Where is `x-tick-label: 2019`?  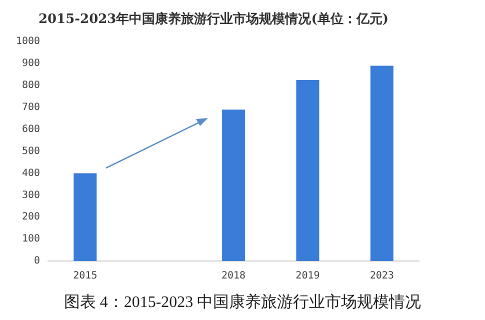
x-tick-label: 2019 is located at coordinates (308, 276).